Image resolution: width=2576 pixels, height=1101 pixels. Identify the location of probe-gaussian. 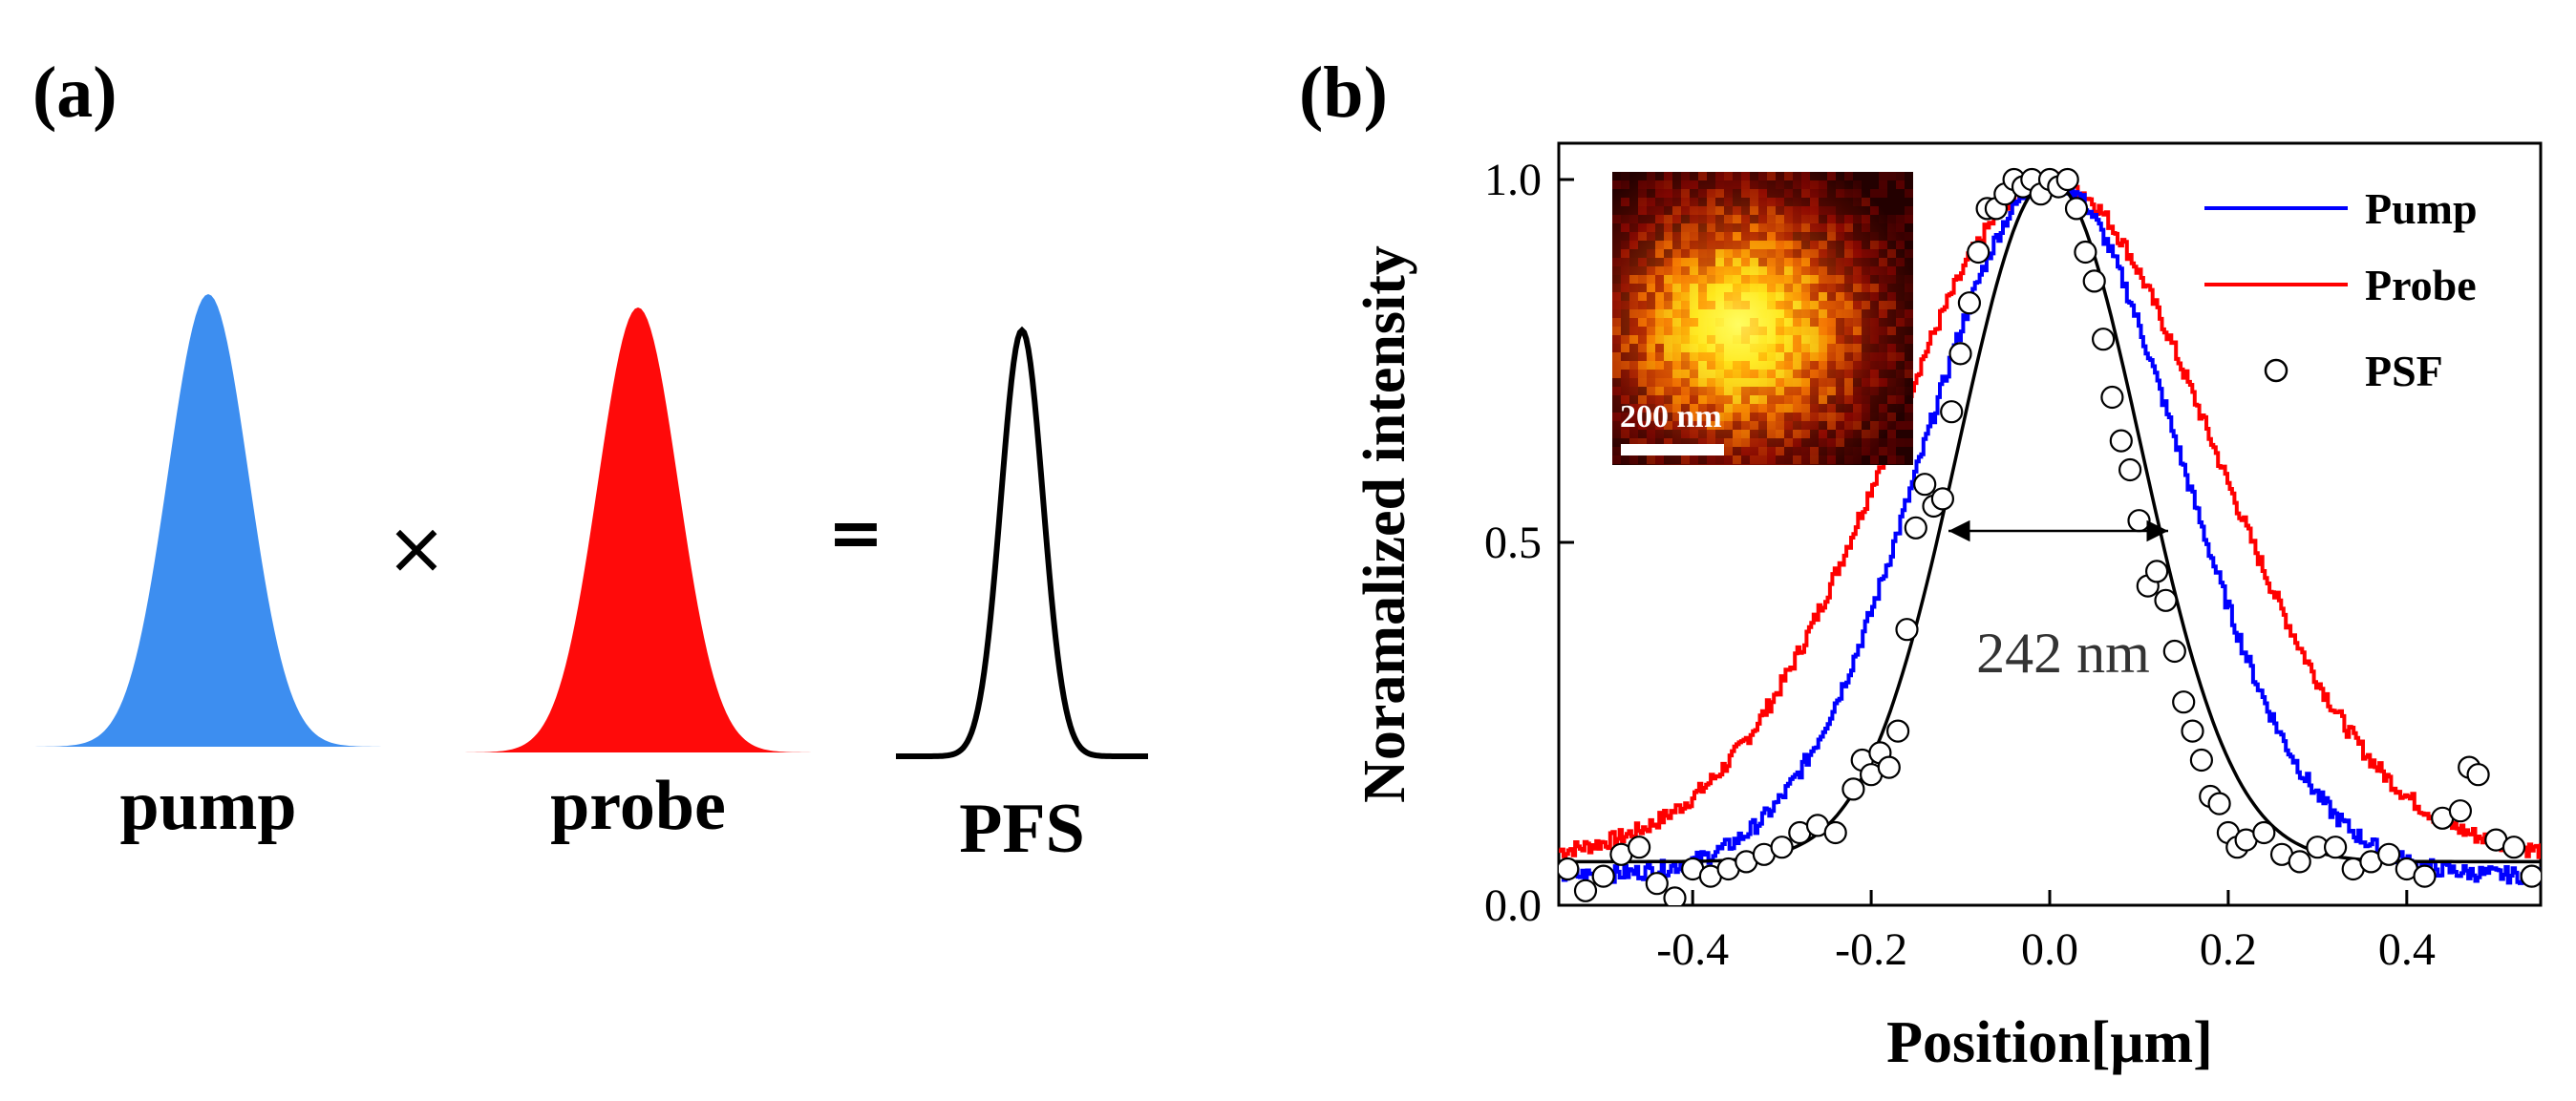
(638, 529).